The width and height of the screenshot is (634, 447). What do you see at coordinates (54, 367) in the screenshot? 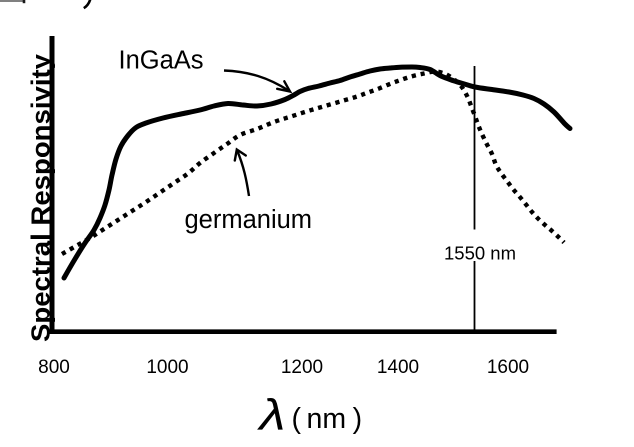
I see `svg-text: 800` at bounding box center [54, 367].